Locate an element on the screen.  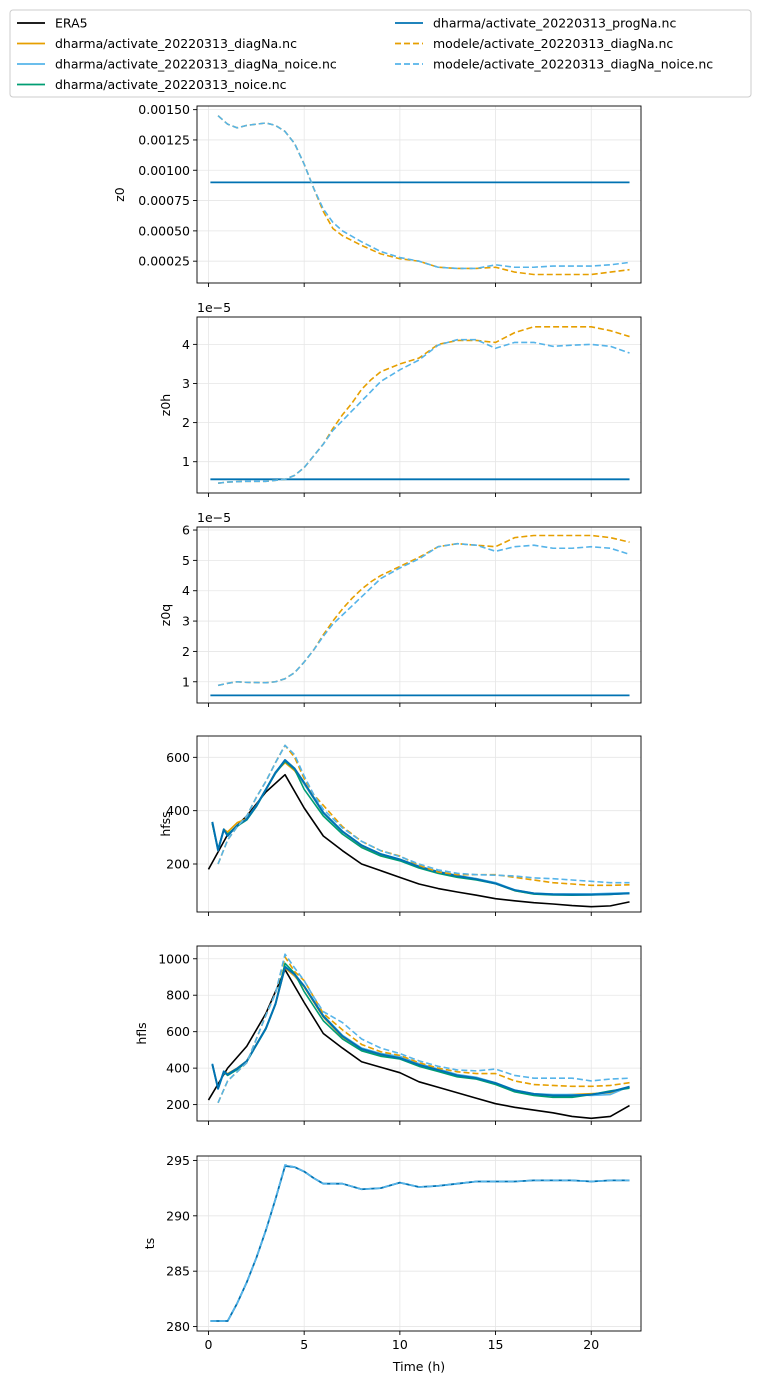
subplot-hfss: 200 400 600 hfss is located at coordinates (400, 825).